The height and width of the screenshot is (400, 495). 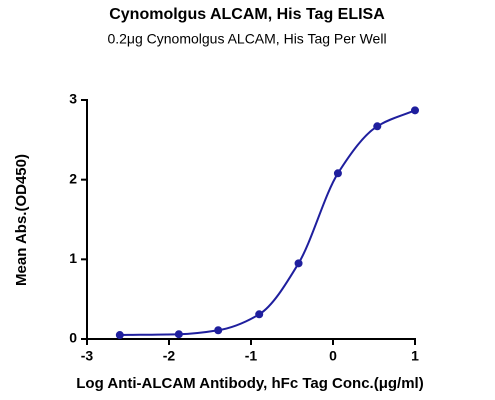 I want to click on y-tick-label: 3, so click(x=73, y=99).